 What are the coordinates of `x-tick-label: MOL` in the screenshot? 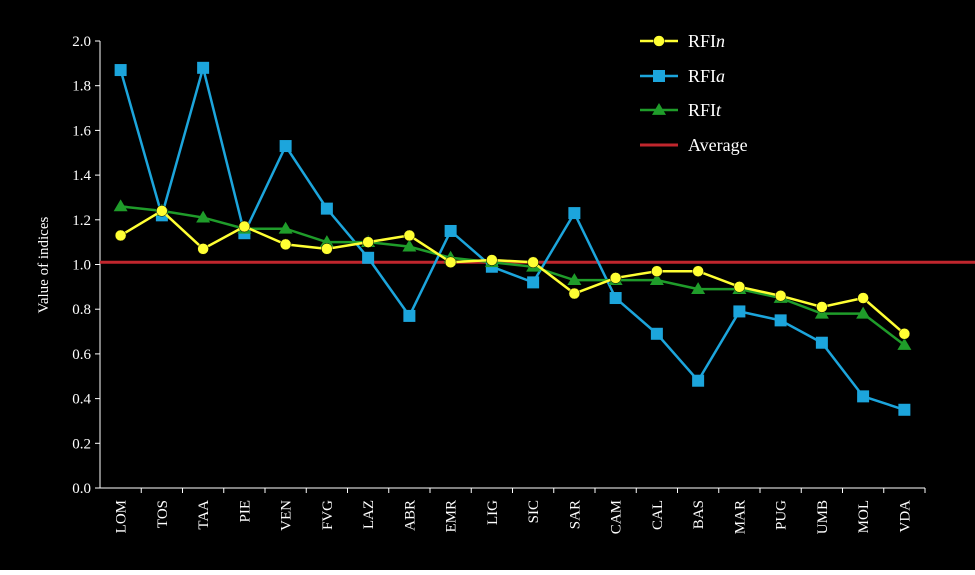 It's located at (864, 516).